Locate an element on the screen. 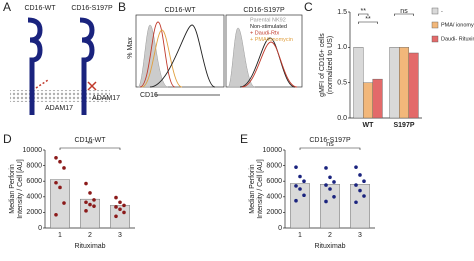  flow-title: CD16-S197P is located at coordinates (264, 10).